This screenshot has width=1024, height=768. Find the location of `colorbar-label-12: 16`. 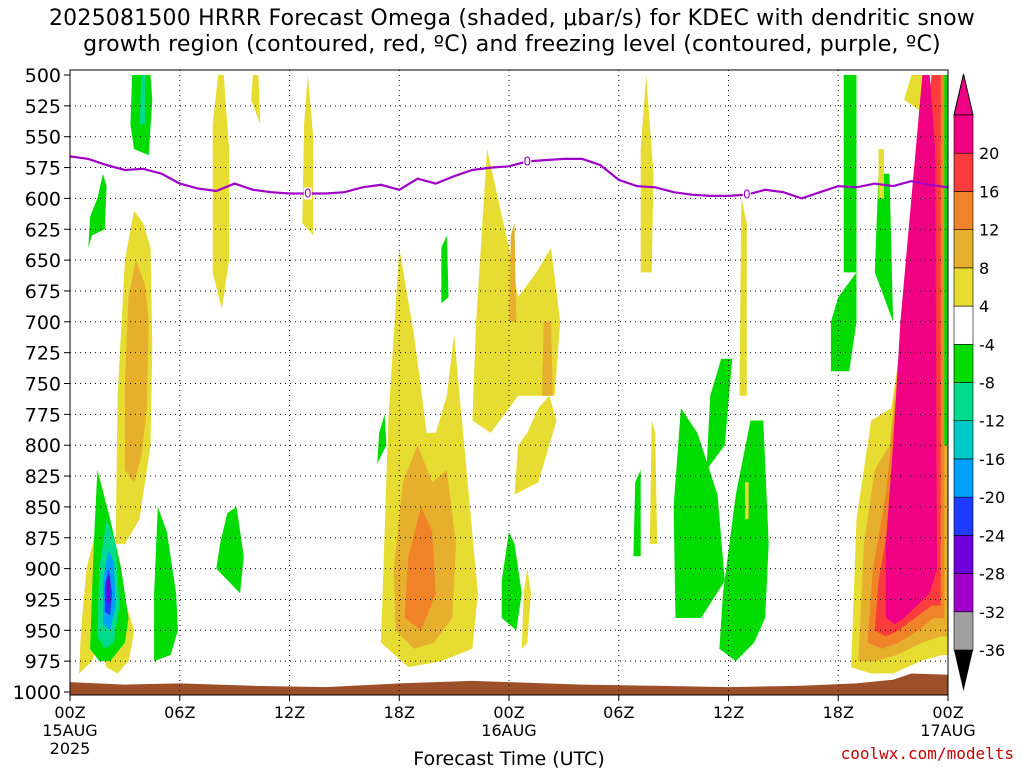

colorbar-label-12: 16 is located at coordinates (989, 191).